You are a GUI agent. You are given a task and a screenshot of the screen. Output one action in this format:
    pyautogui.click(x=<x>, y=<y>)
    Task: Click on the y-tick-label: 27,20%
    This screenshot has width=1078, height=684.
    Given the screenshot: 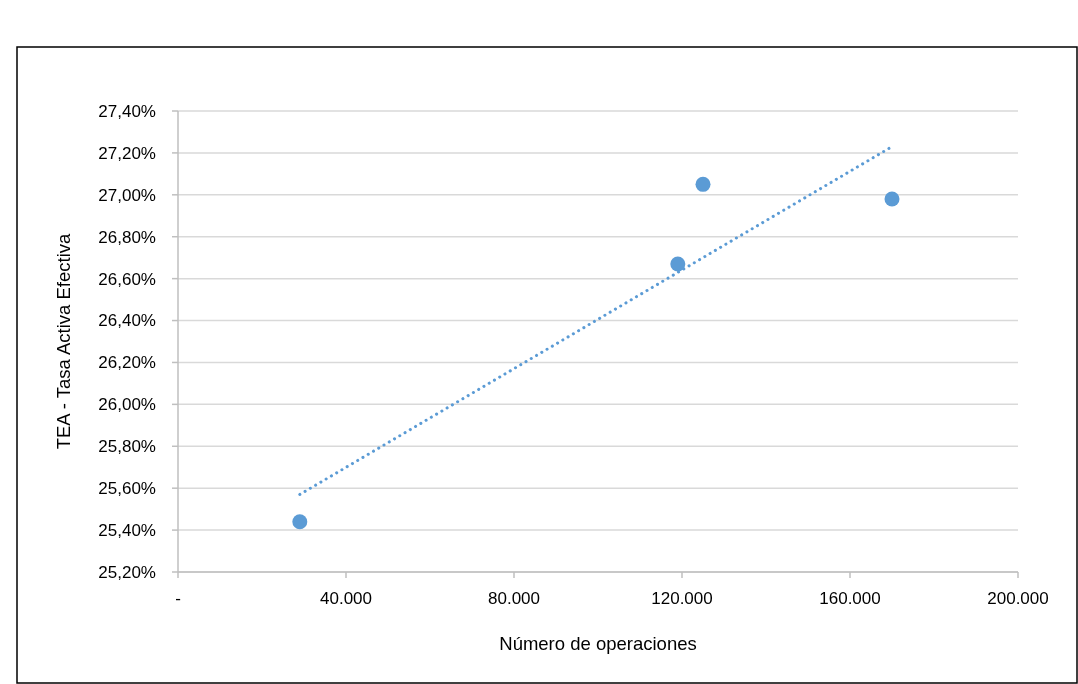 What is the action you would take?
    pyautogui.click(x=127, y=153)
    